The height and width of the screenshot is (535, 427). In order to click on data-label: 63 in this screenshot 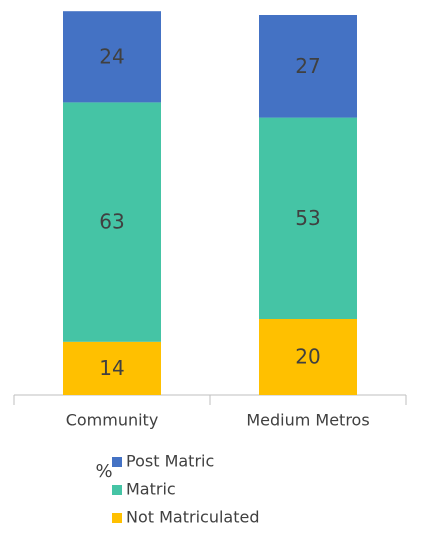, I will do `click(111, 222)`.